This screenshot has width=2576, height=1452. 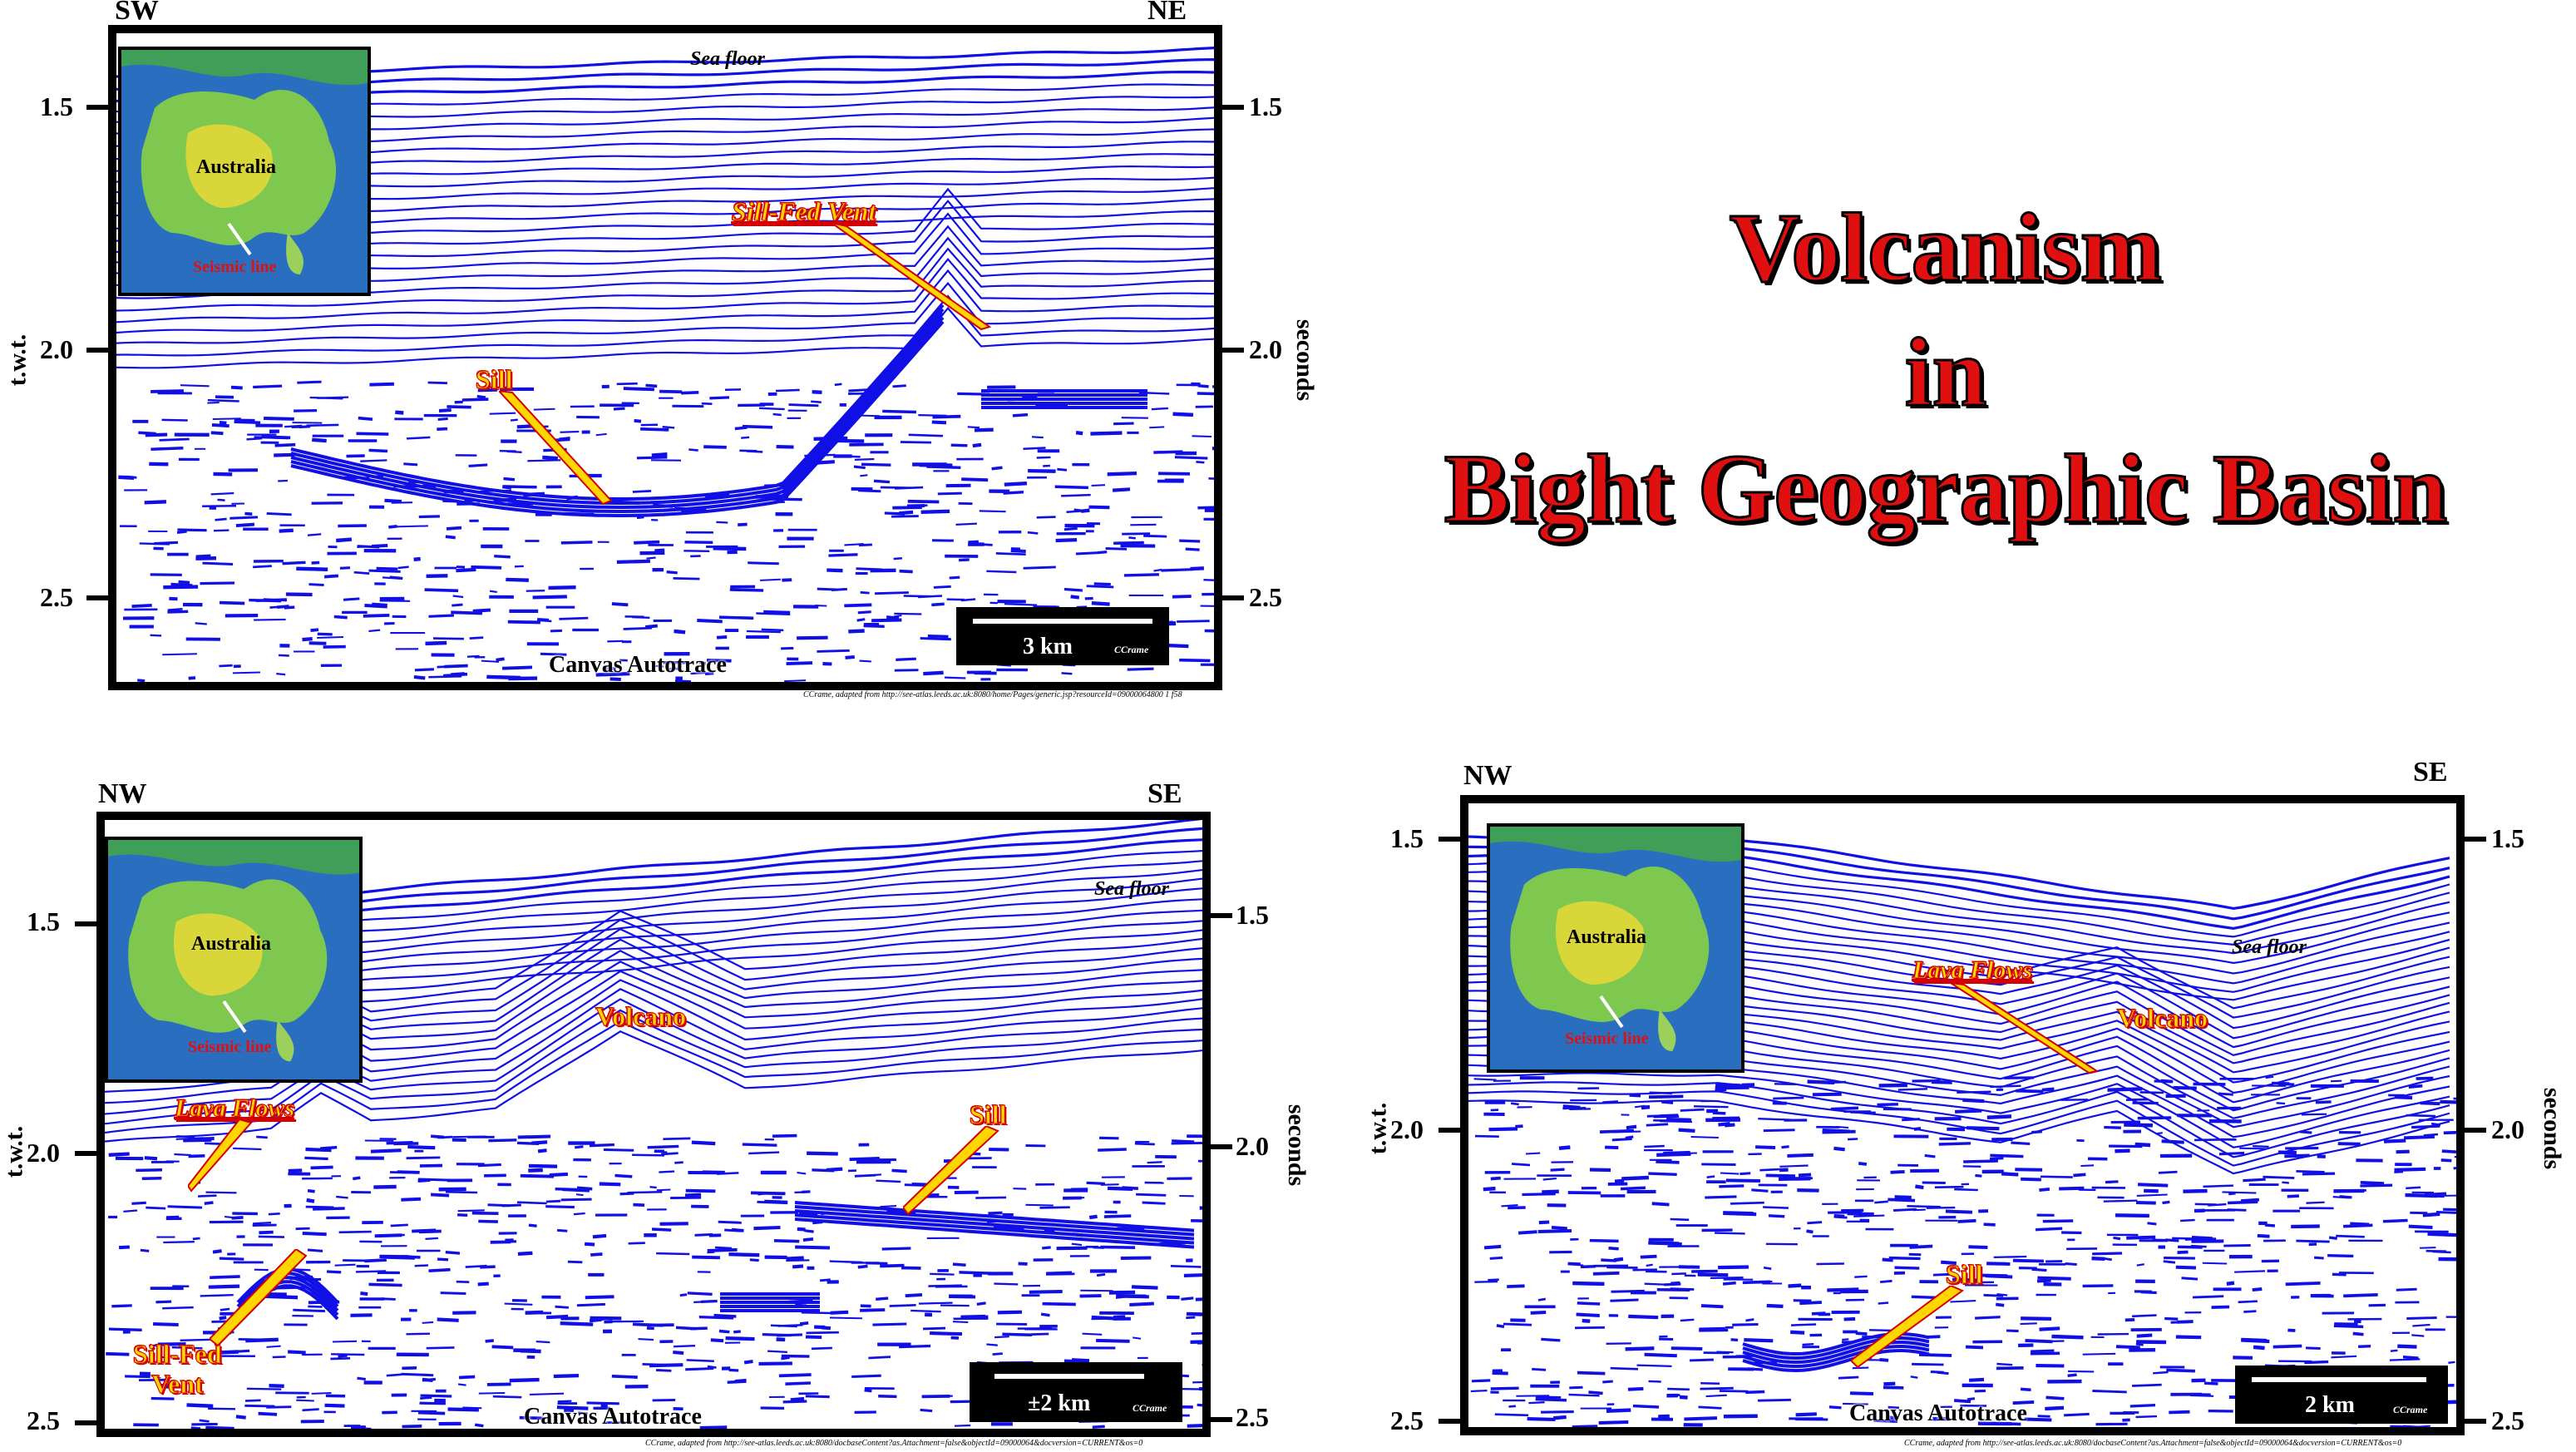 I want to click on inset-seismic-line-label: Seismic line, so click(x=235, y=267).